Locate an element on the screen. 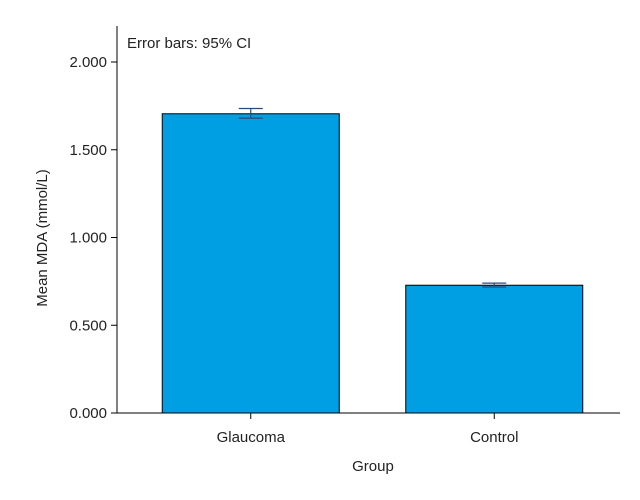 Image resolution: width=640 pixels, height=500 pixels. y-tick-label: 1.500 is located at coordinates (88, 150).